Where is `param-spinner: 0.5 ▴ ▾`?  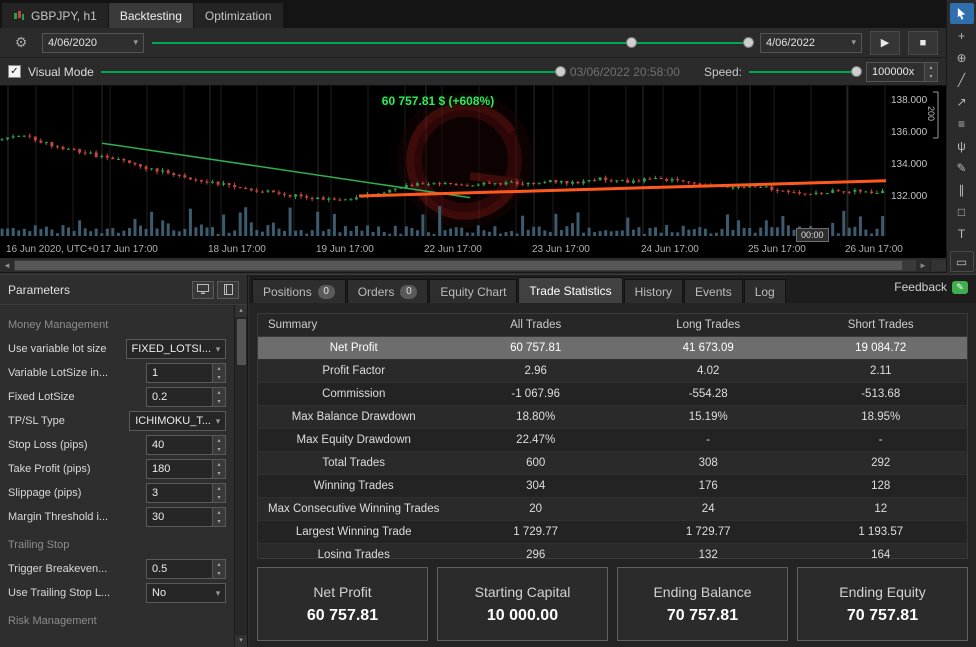 param-spinner: 0.5 ▴ ▾ is located at coordinates (186, 569).